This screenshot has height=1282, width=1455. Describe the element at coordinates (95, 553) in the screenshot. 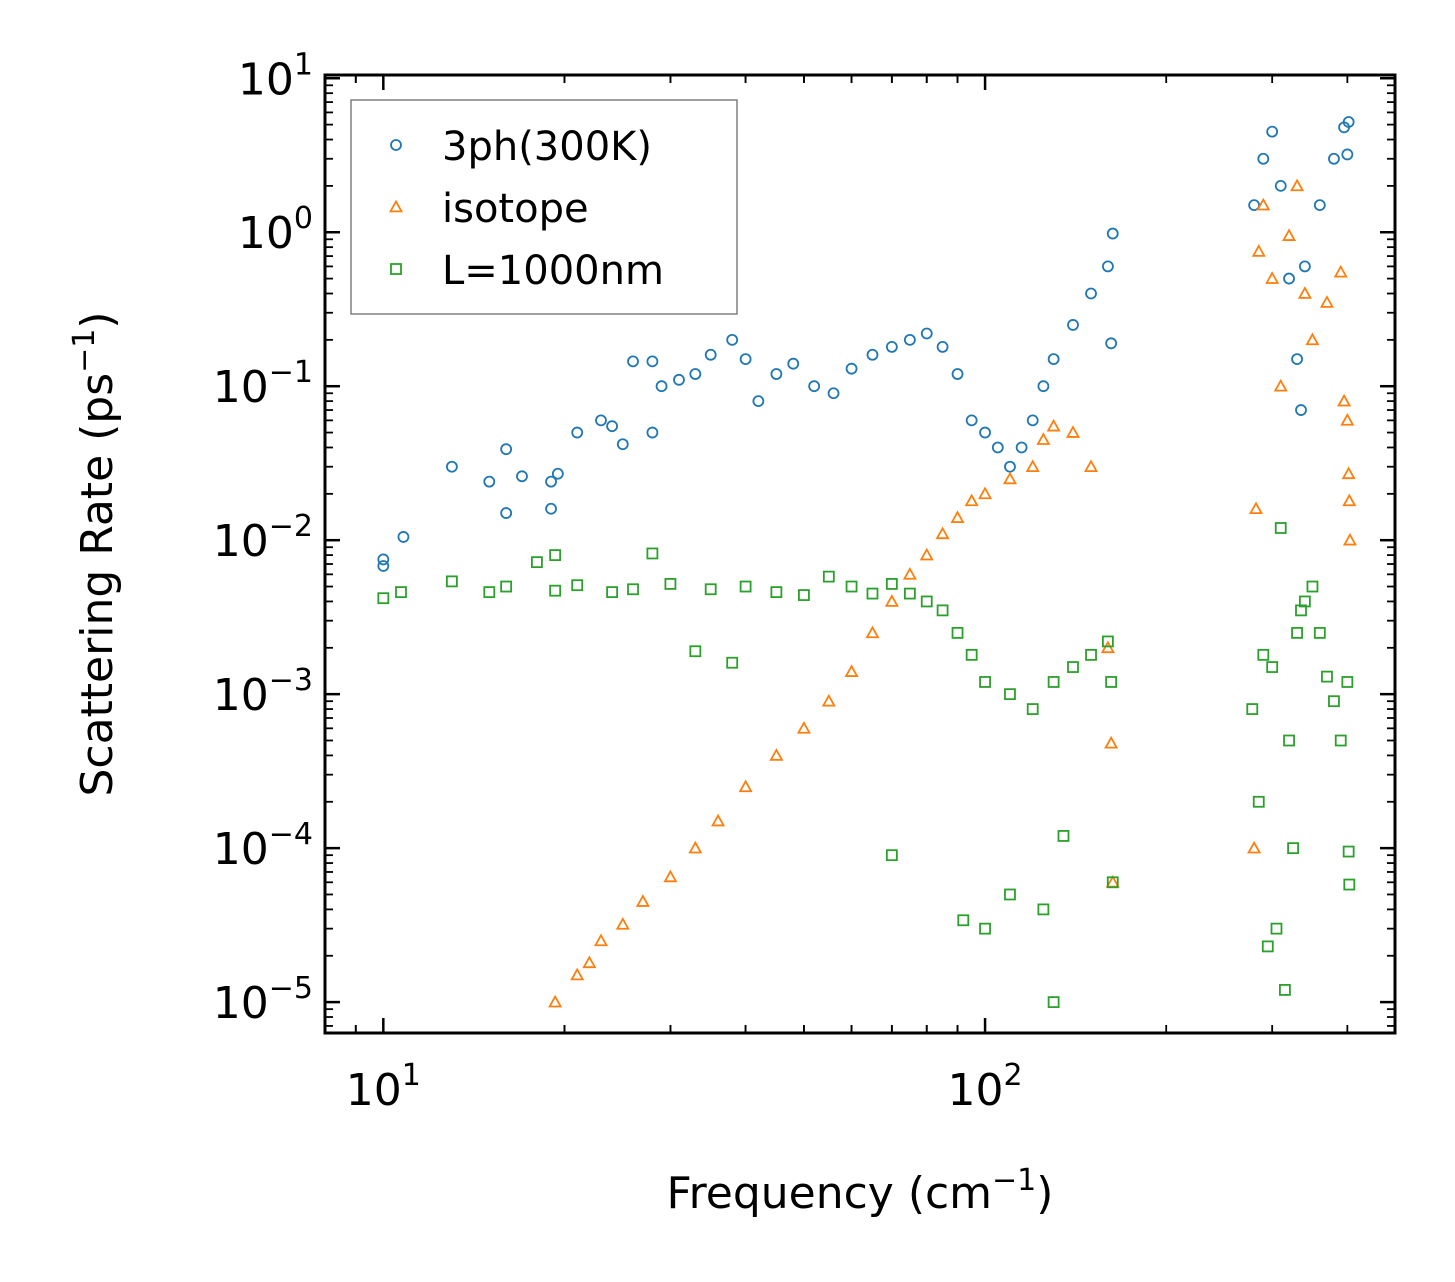

I see `y-axis-label: Scattering Rate (ps−1)` at that location.